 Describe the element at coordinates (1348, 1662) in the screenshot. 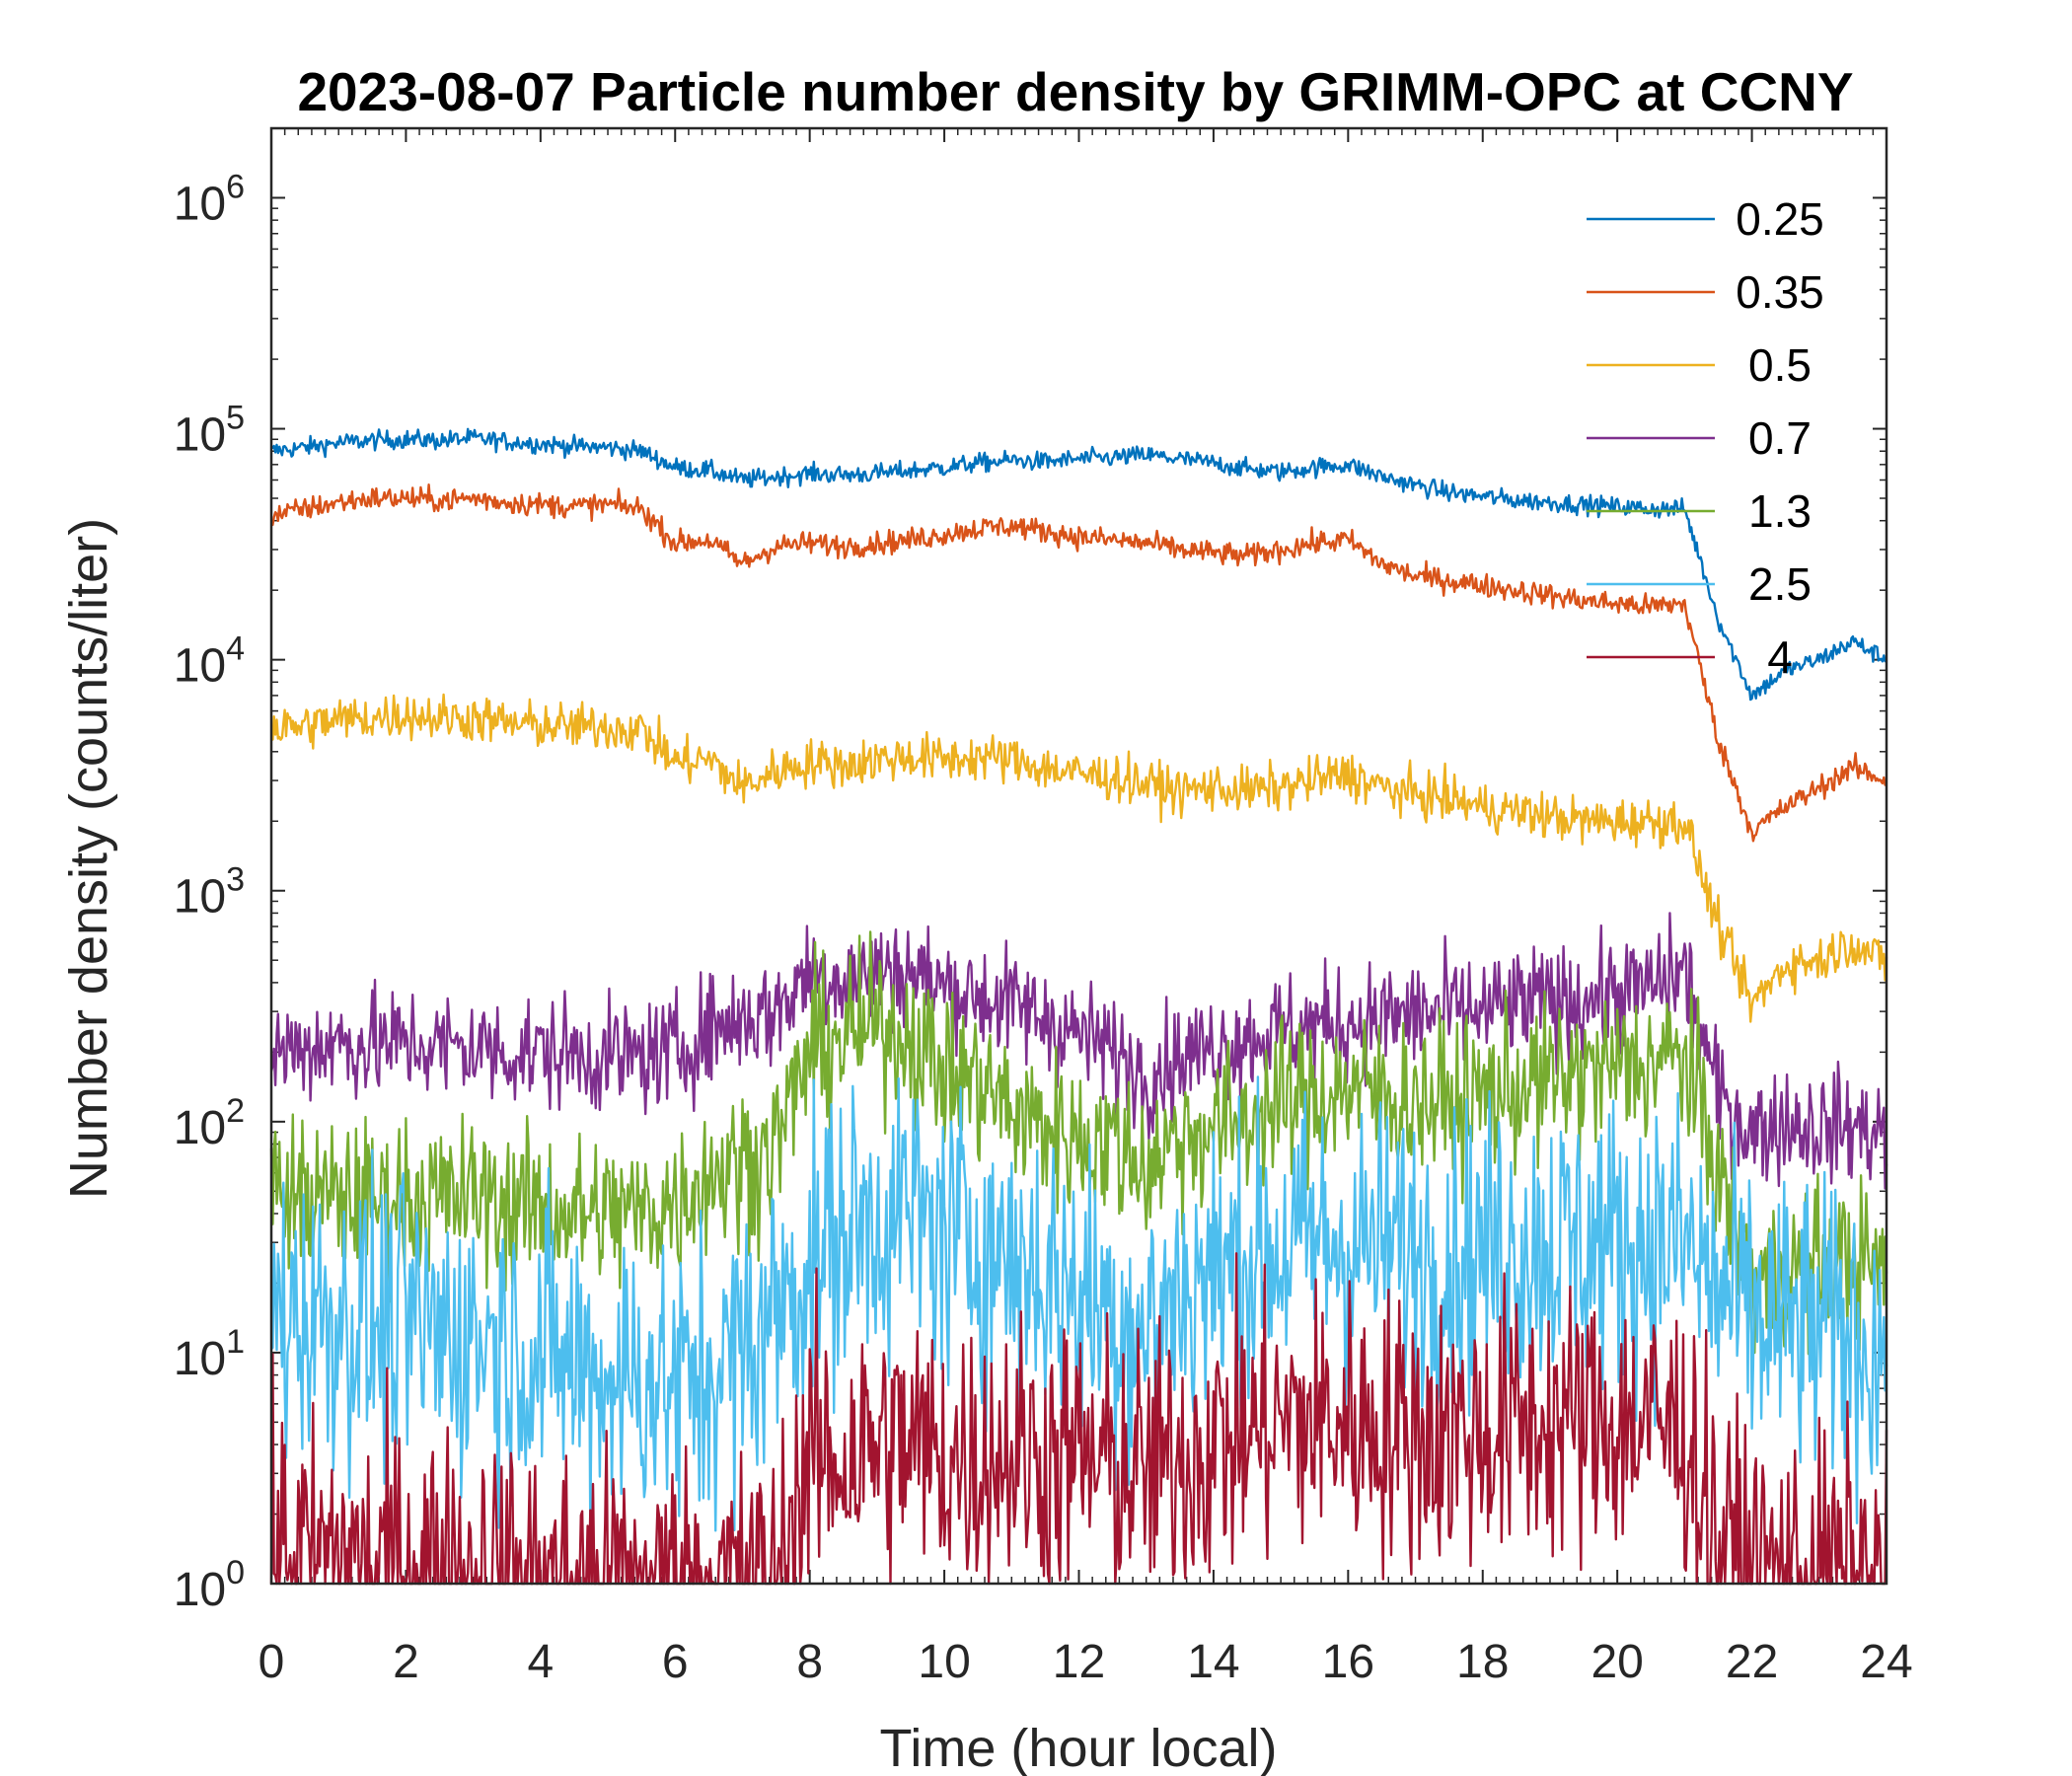

I see `x-tick-label: 16` at that location.